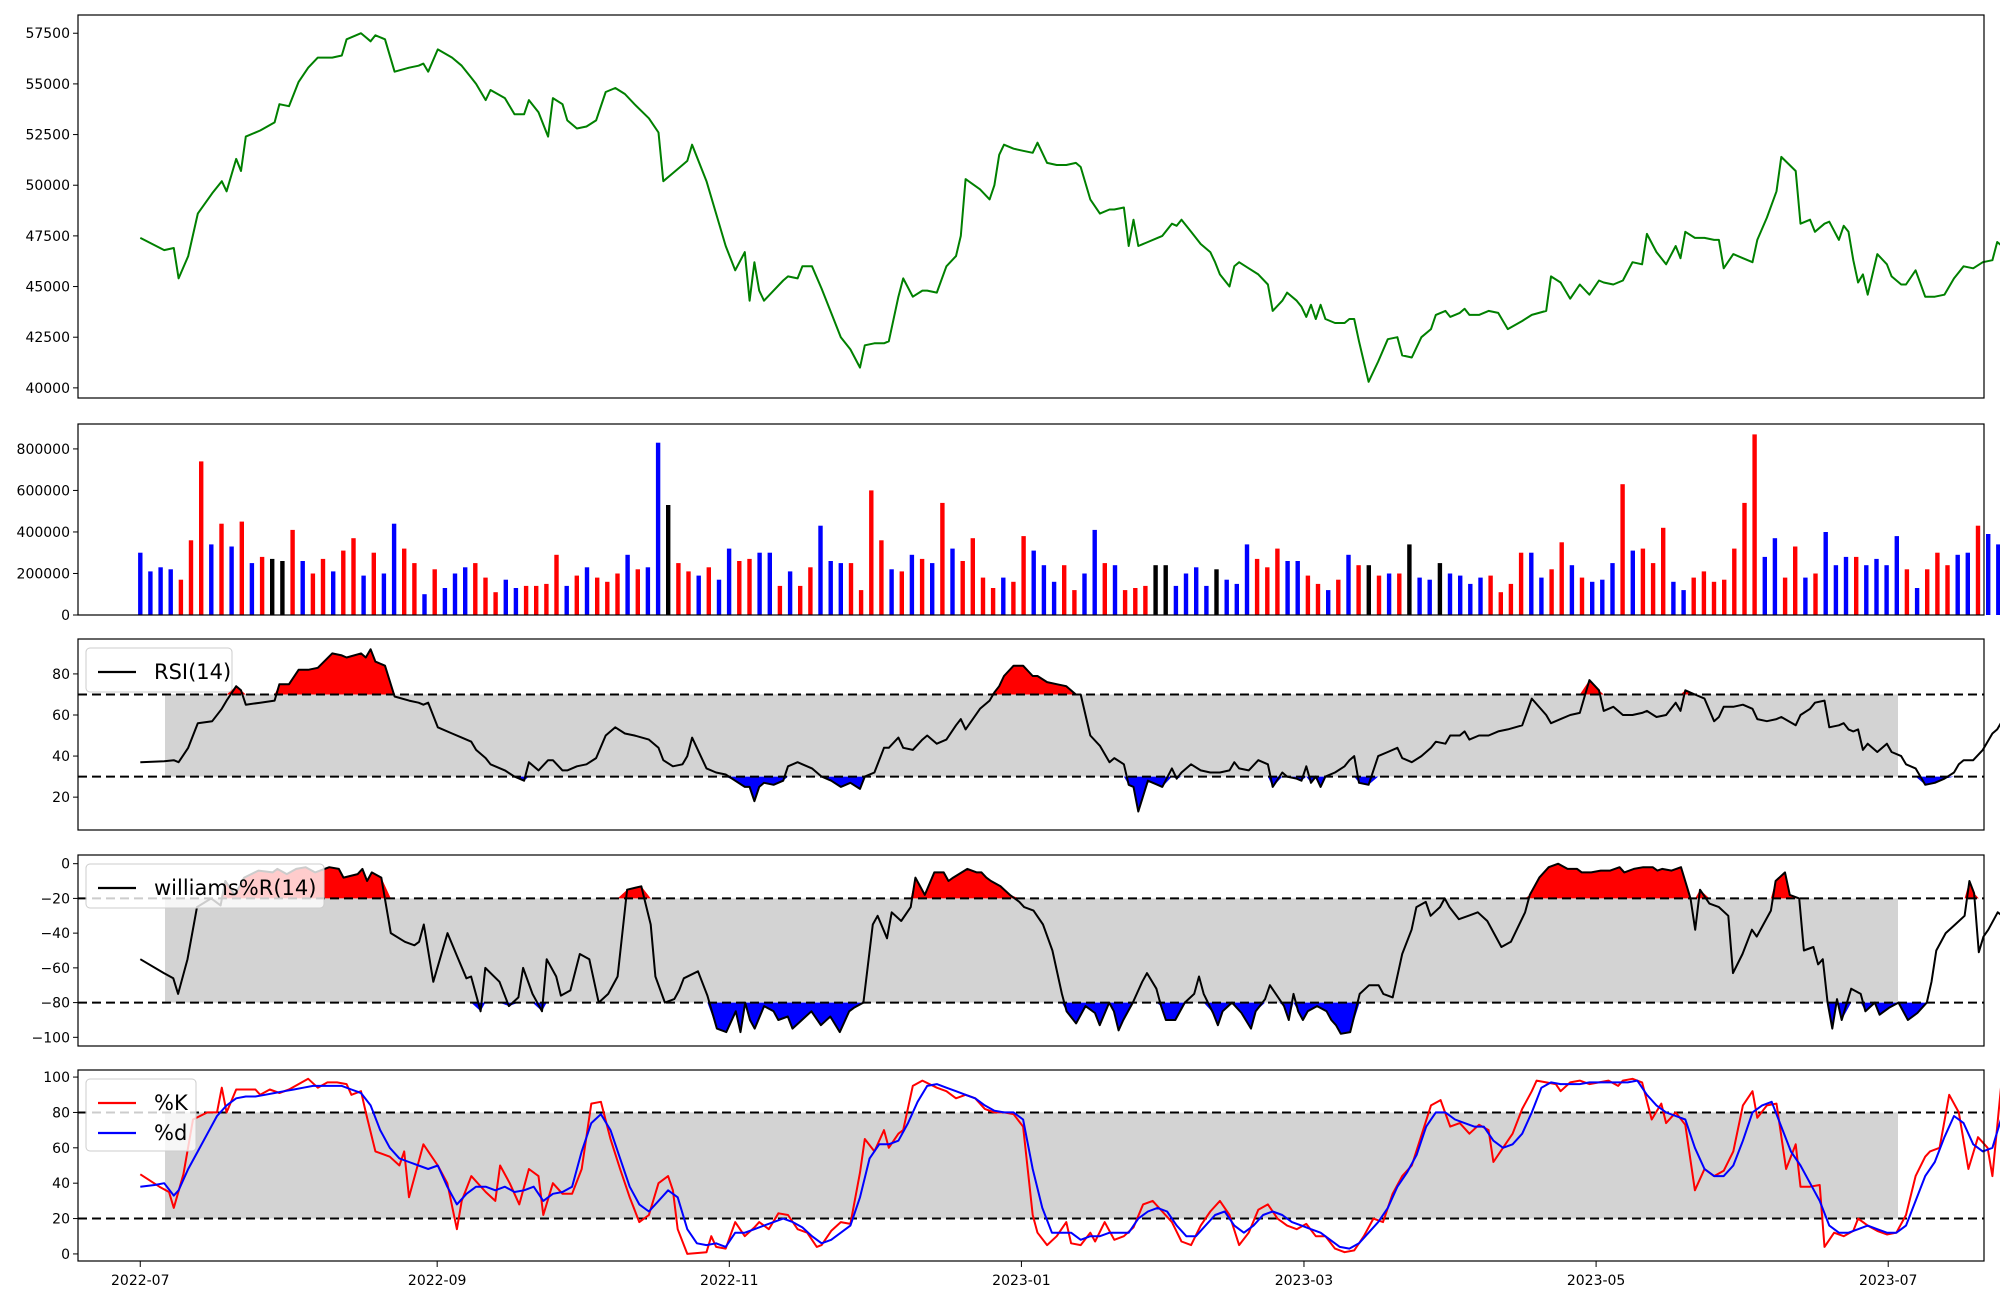 The image size is (2000, 1300). I want to click on y-tick-label: −100, so click(51, 1038).